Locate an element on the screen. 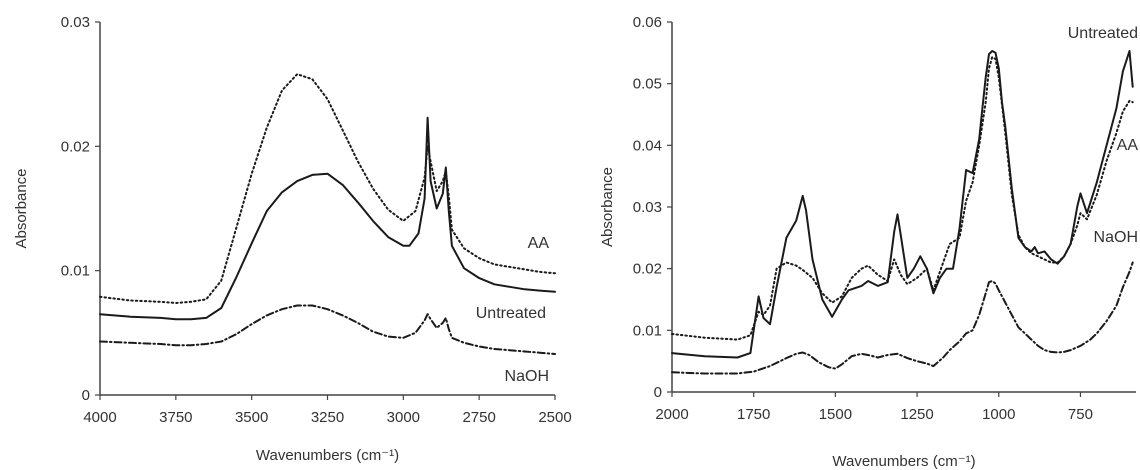 The width and height of the screenshot is (1140, 470). x-tick-label: 1250 is located at coordinates (916, 414).